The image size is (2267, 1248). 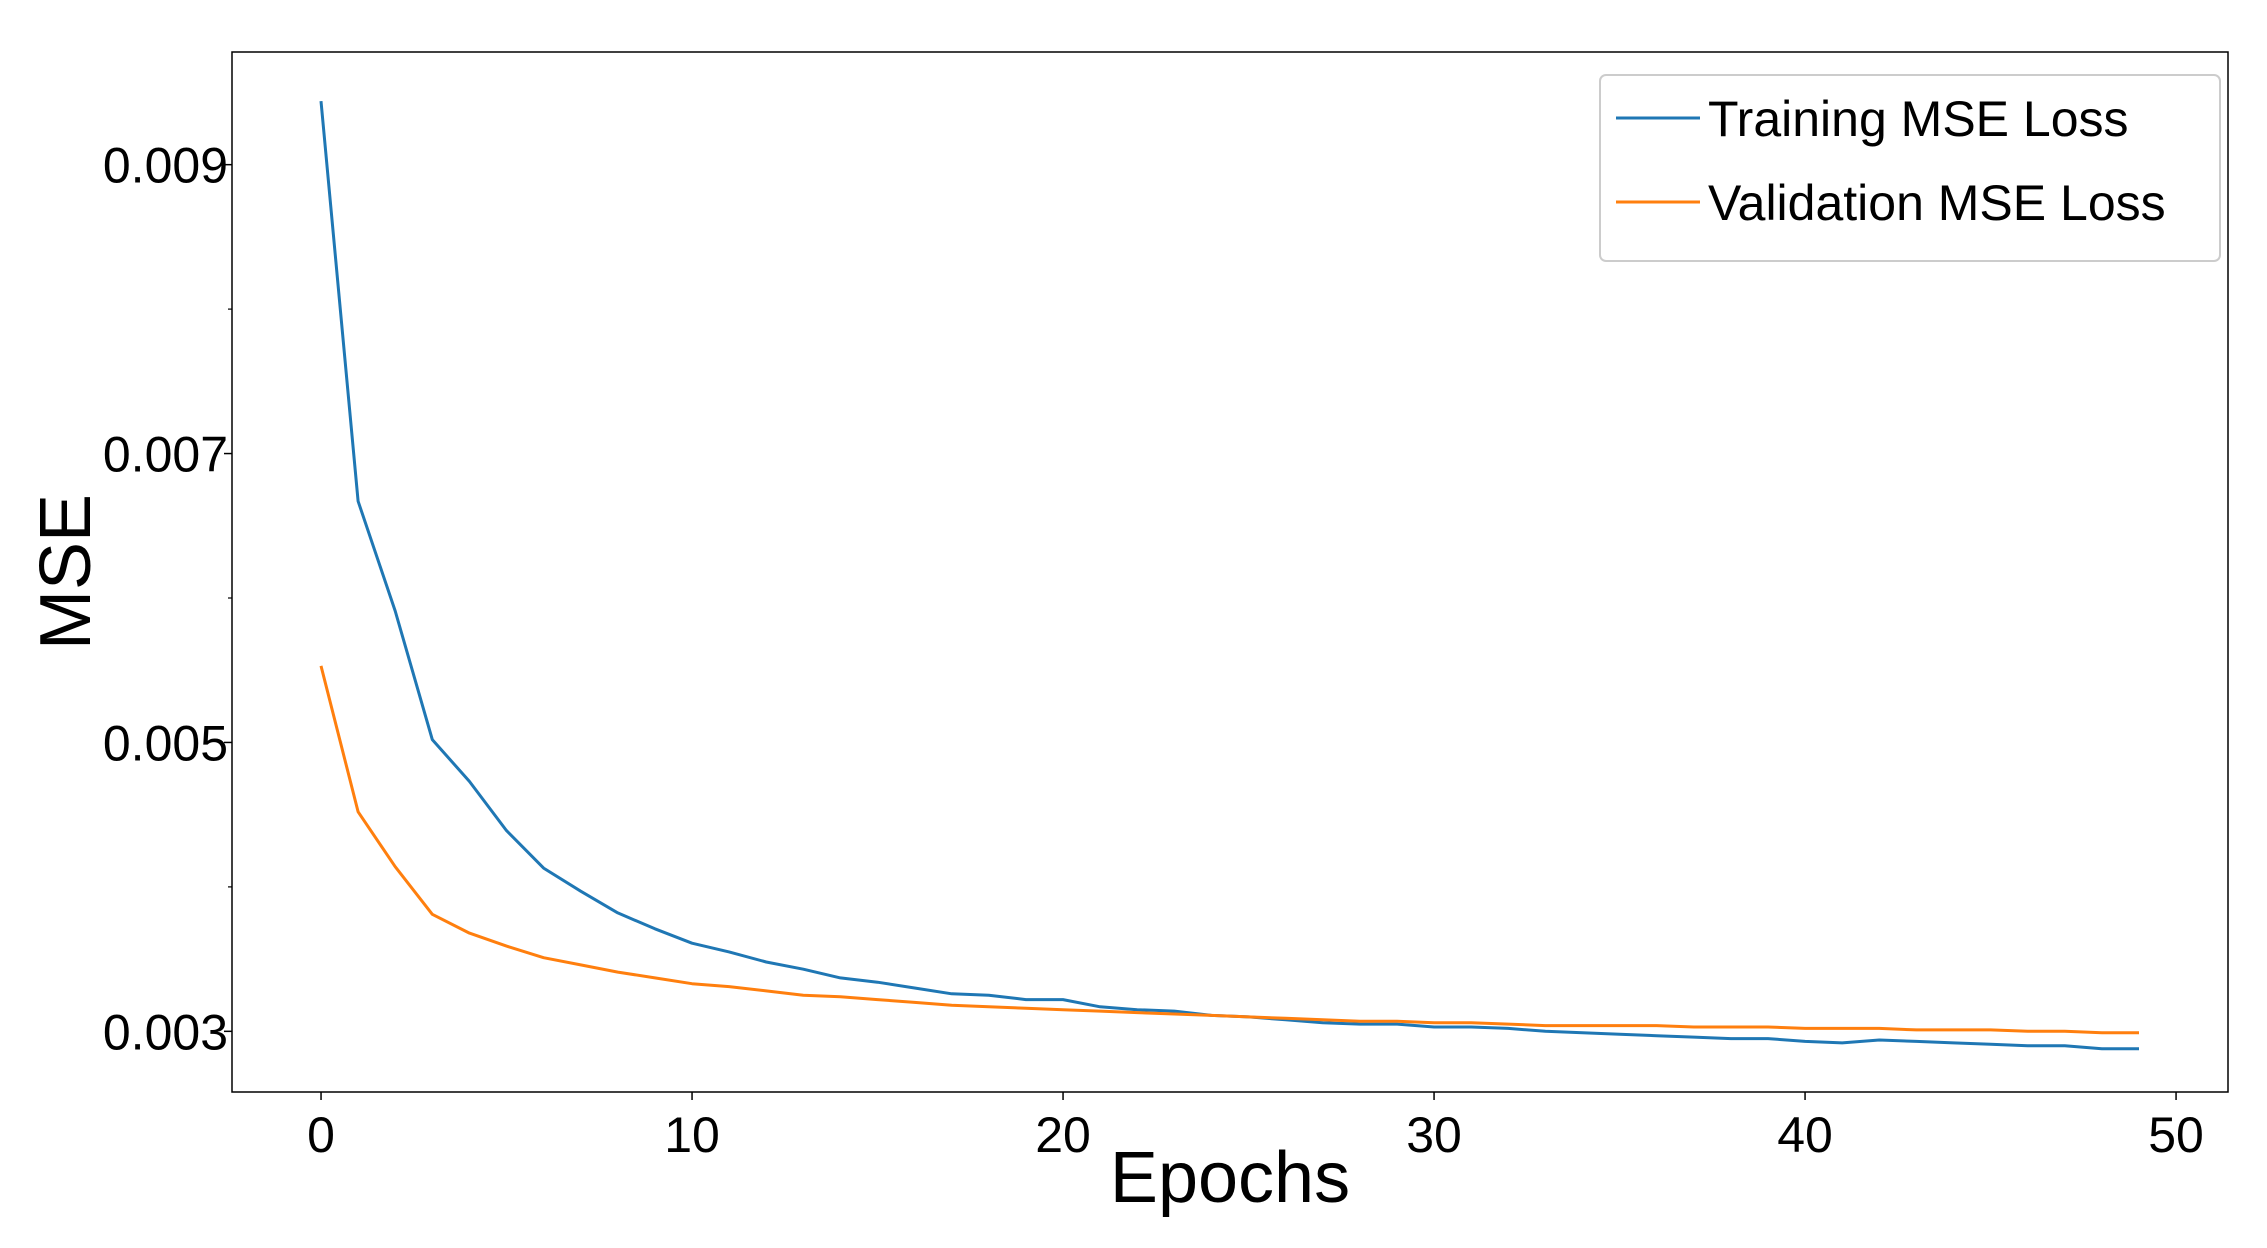 I want to click on x-tick-label: 50, so click(x=2176, y=1135).